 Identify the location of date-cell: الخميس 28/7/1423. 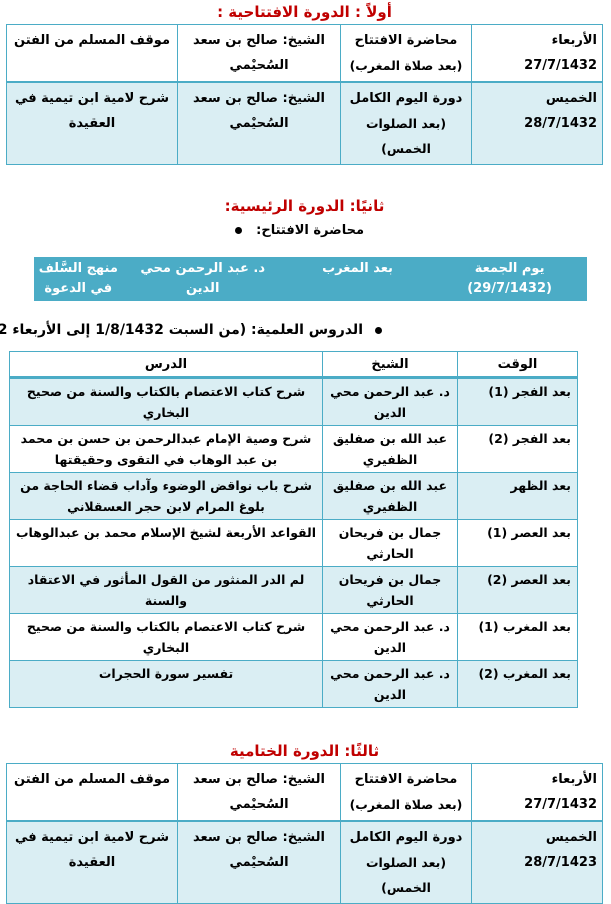
(538, 862).